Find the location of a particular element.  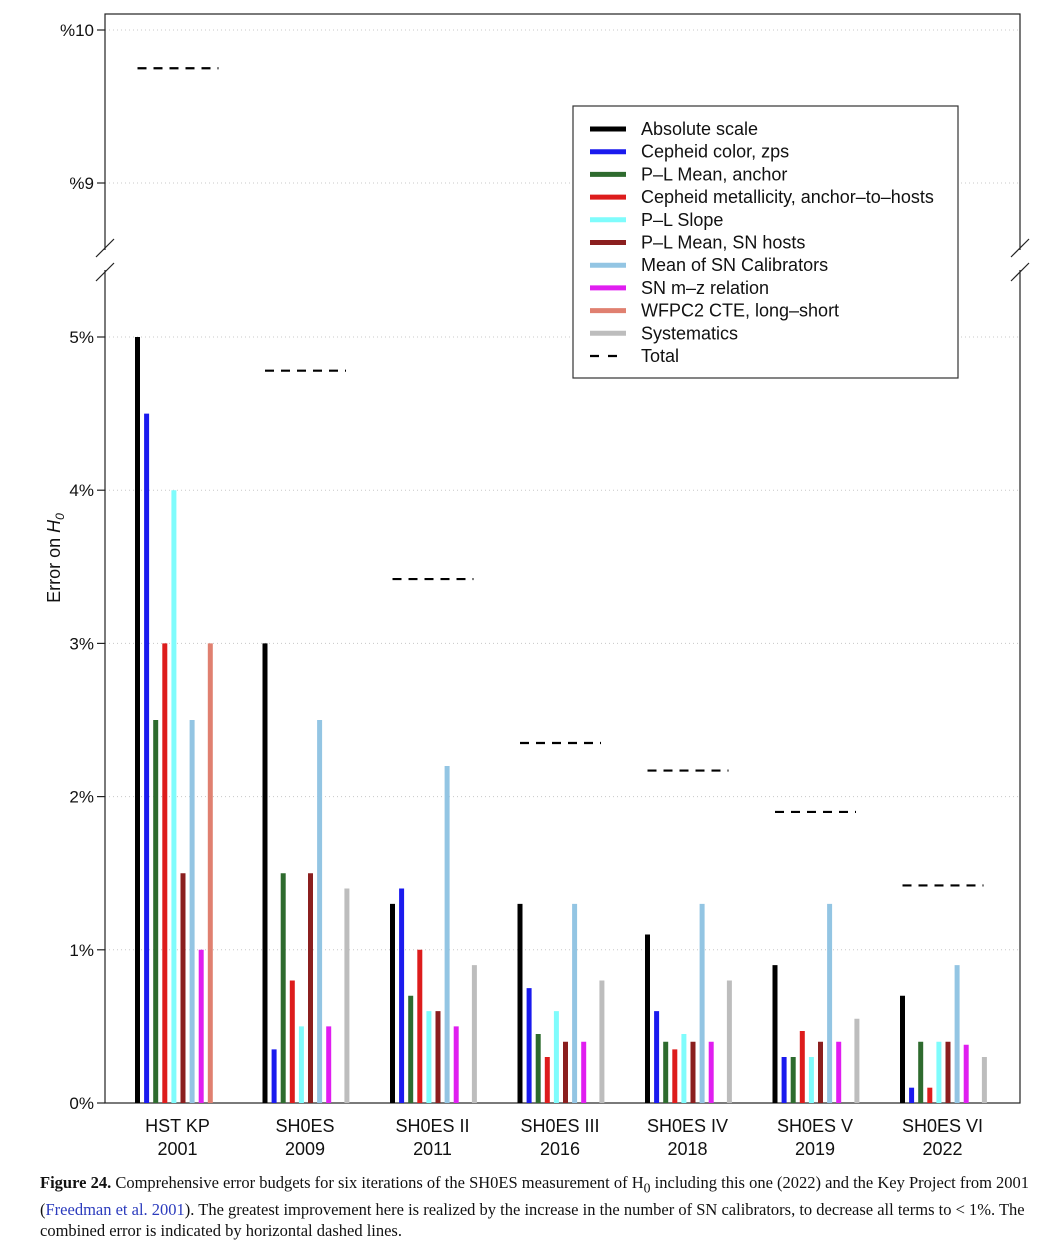

category-year: 2016 is located at coordinates (560, 1149).